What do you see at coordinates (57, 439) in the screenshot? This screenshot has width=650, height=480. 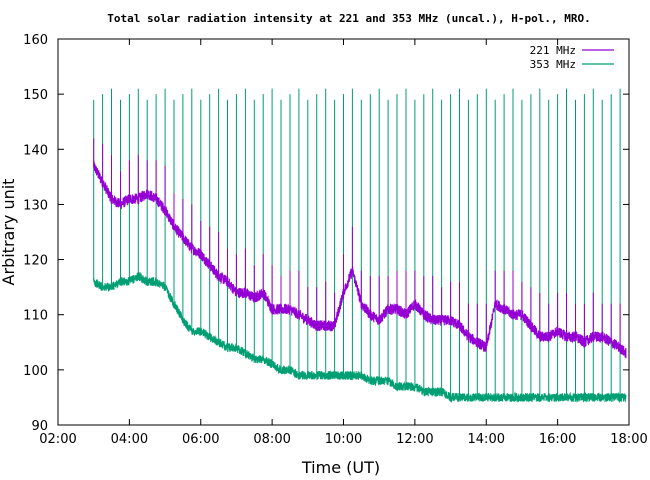 I see `x-tick-label: 02:00` at bounding box center [57, 439].